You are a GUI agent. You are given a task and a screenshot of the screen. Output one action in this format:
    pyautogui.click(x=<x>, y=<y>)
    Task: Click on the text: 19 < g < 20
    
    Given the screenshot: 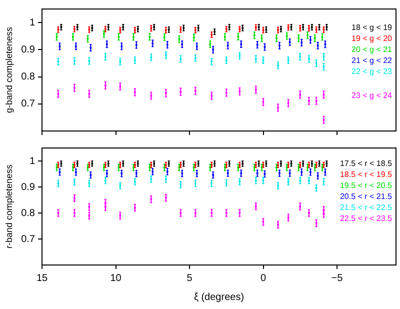 What is the action you would take?
    pyautogui.click(x=372, y=39)
    